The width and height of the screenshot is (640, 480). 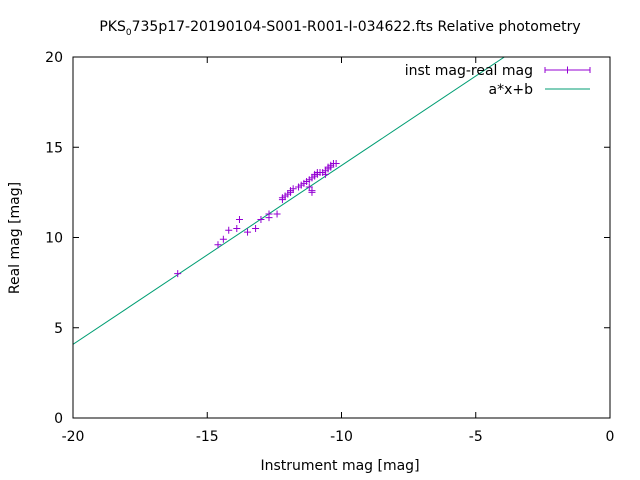 I want to click on legend-label-fit: a*x+b, so click(x=511, y=90).